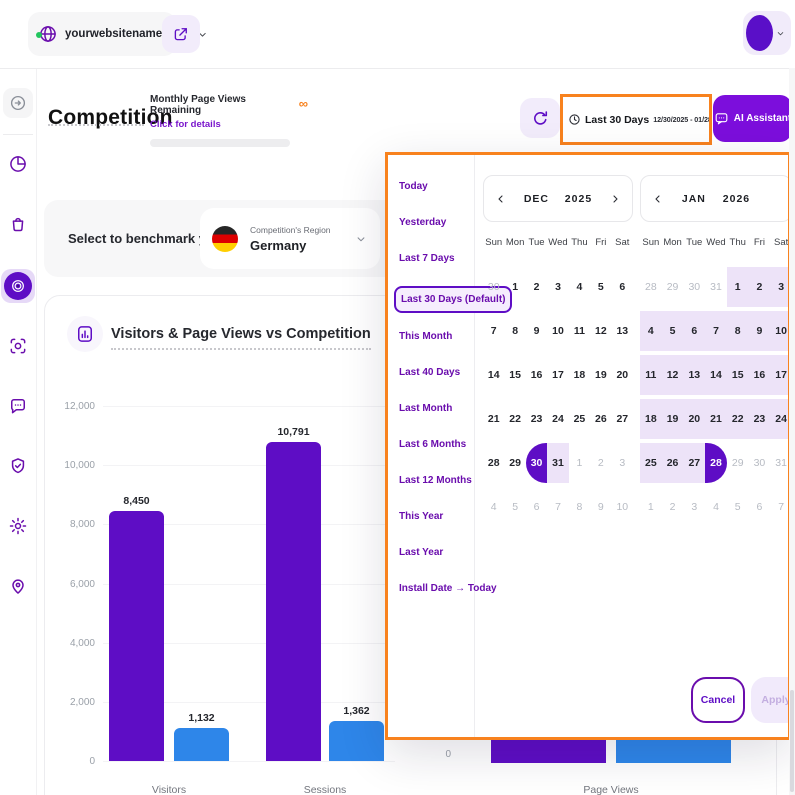 The width and height of the screenshot is (795, 795). What do you see at coordinates (453, 299) in the screenshot?
I see `preset-last-30-days-default: Last 30 Days (Default)` at bounding box center [453, 299].